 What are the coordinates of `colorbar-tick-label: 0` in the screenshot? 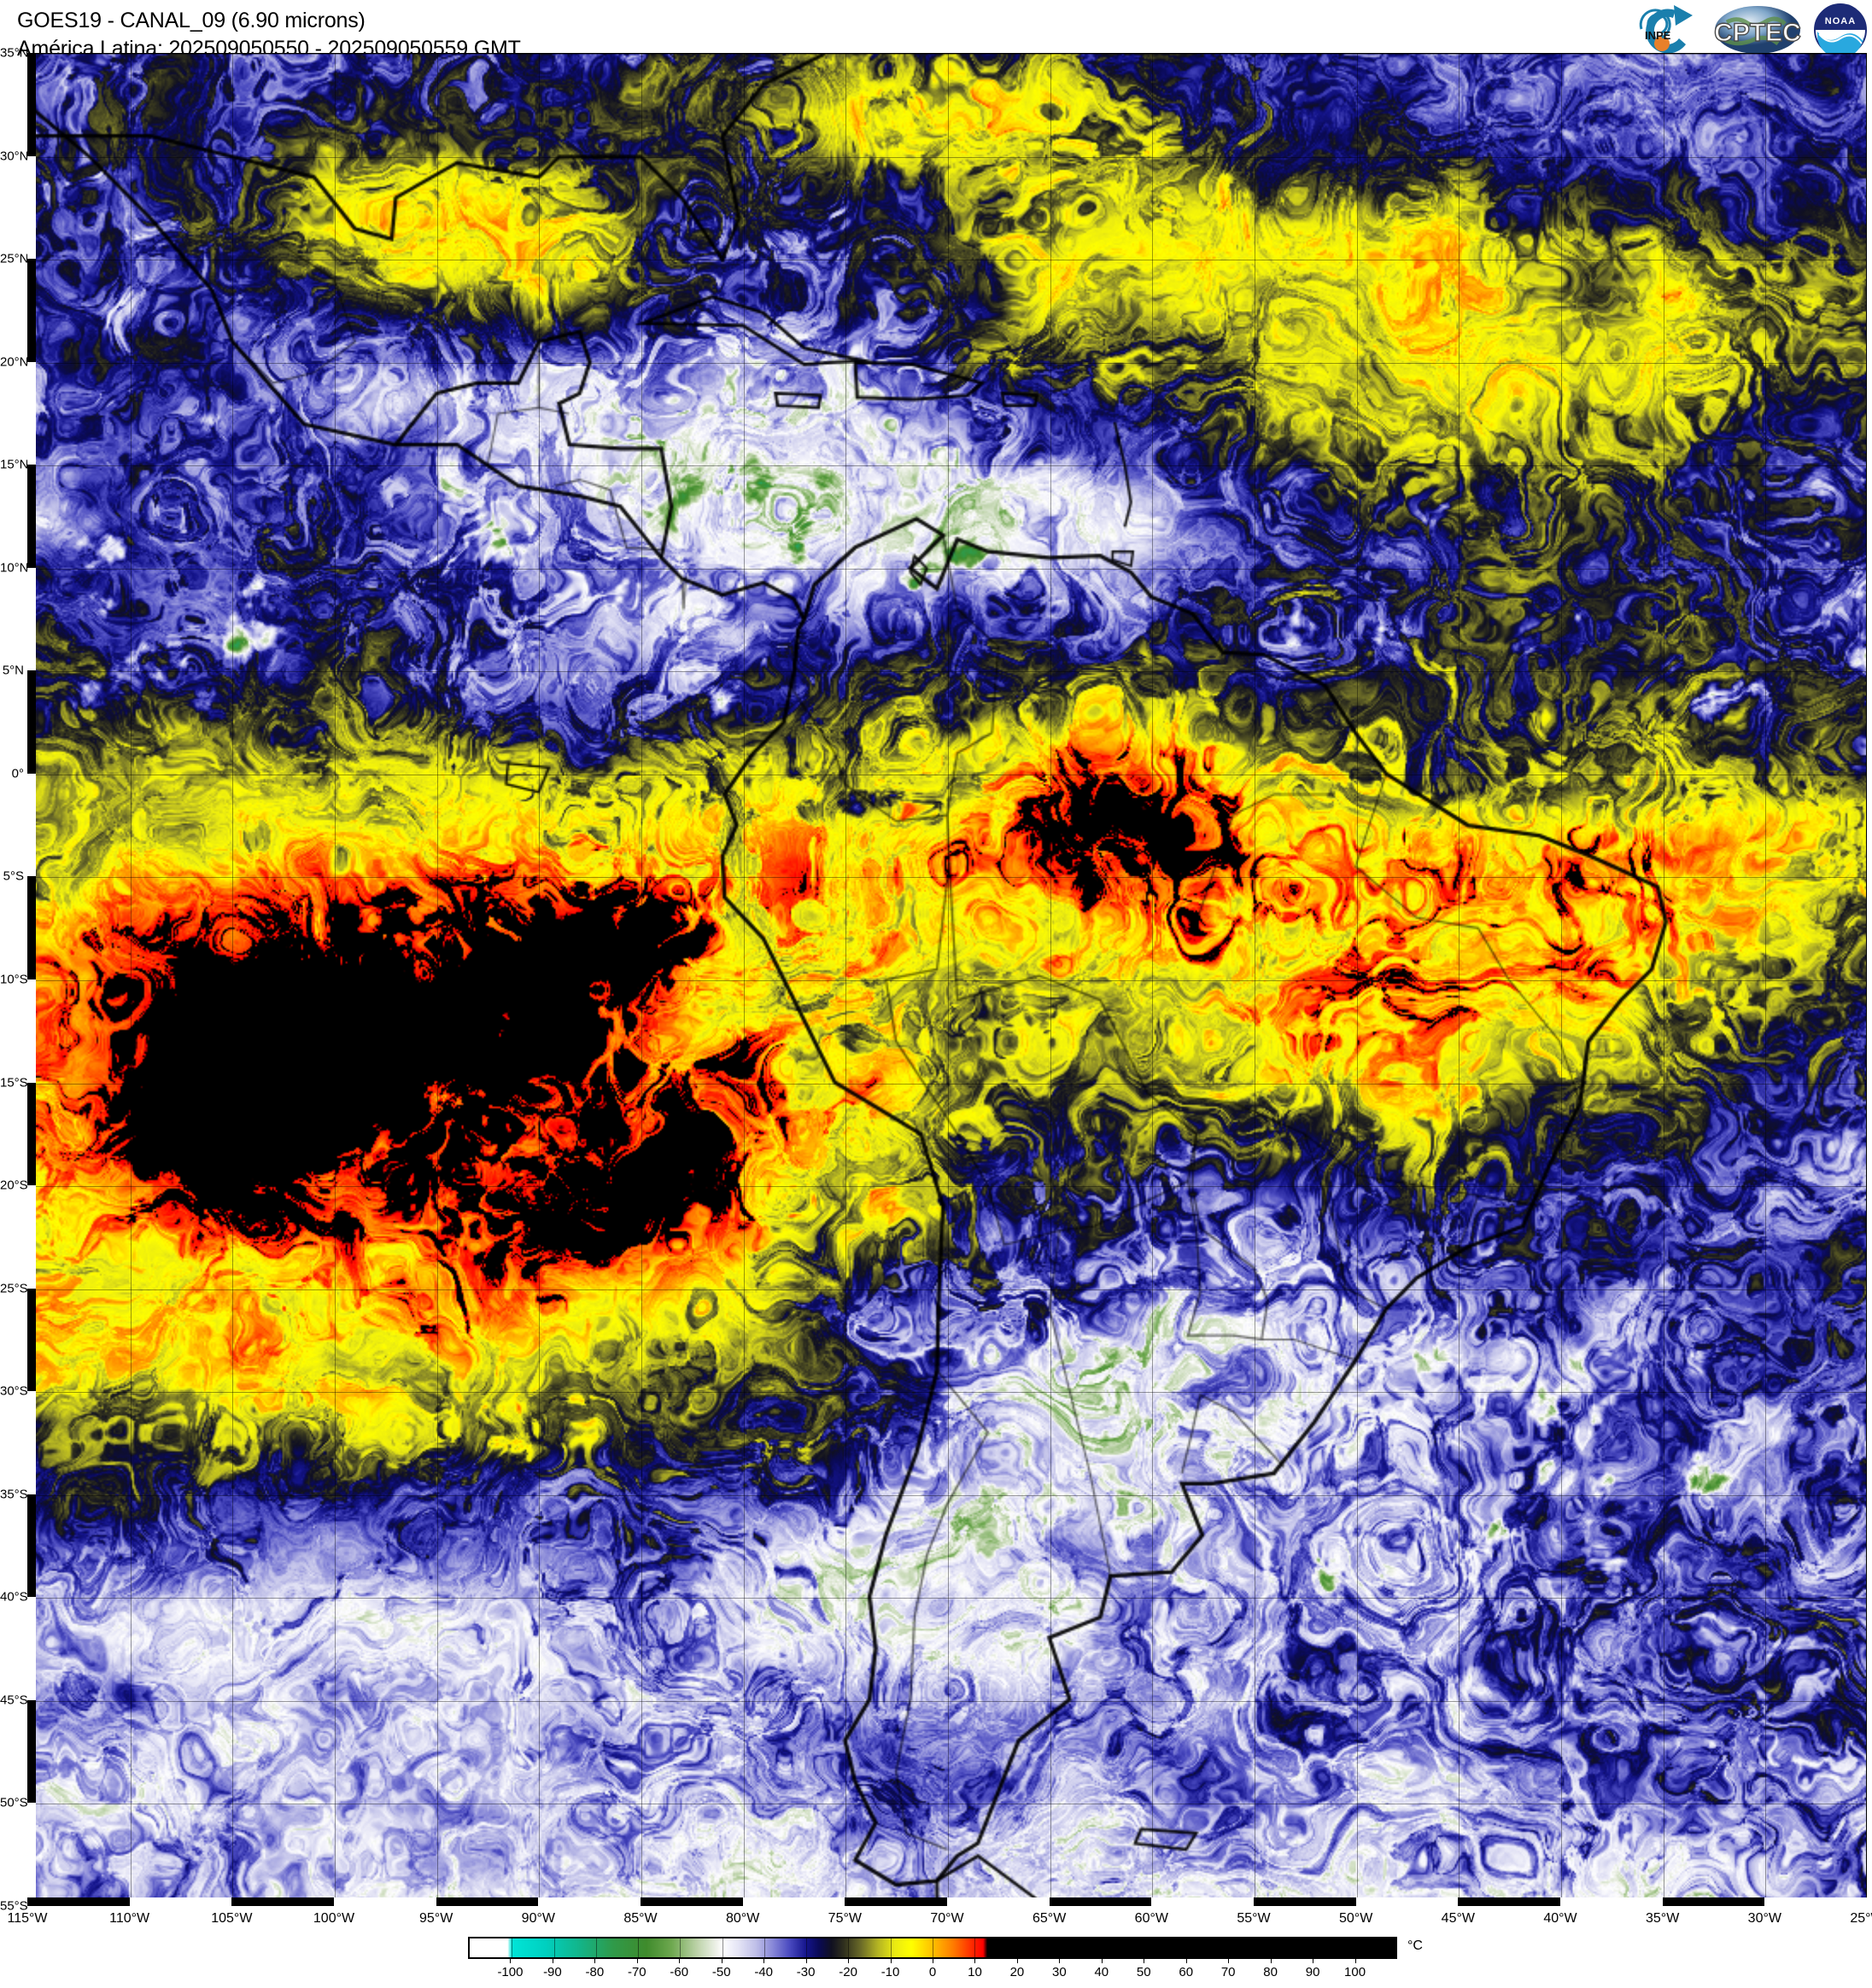 It's located at (932, 1972).